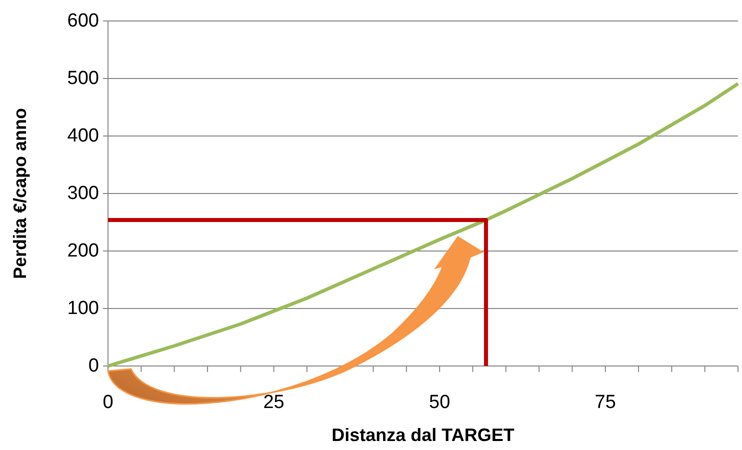 The height and width of the screenshot is (450, 742). Describe the element at coordinates (439, 402) in the screenshot. I see `x-tick-label: 50` at that location.